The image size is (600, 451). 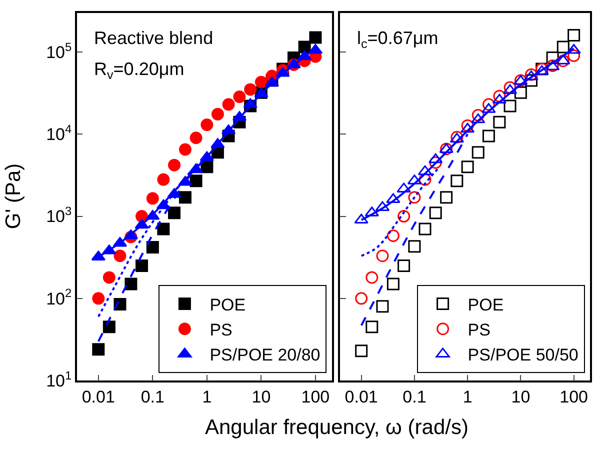 What do you see at coordinates (59, 379) in the screenshot?
I see `y-tick-label: 10$^{1}$` at bounding box center [59, 379].